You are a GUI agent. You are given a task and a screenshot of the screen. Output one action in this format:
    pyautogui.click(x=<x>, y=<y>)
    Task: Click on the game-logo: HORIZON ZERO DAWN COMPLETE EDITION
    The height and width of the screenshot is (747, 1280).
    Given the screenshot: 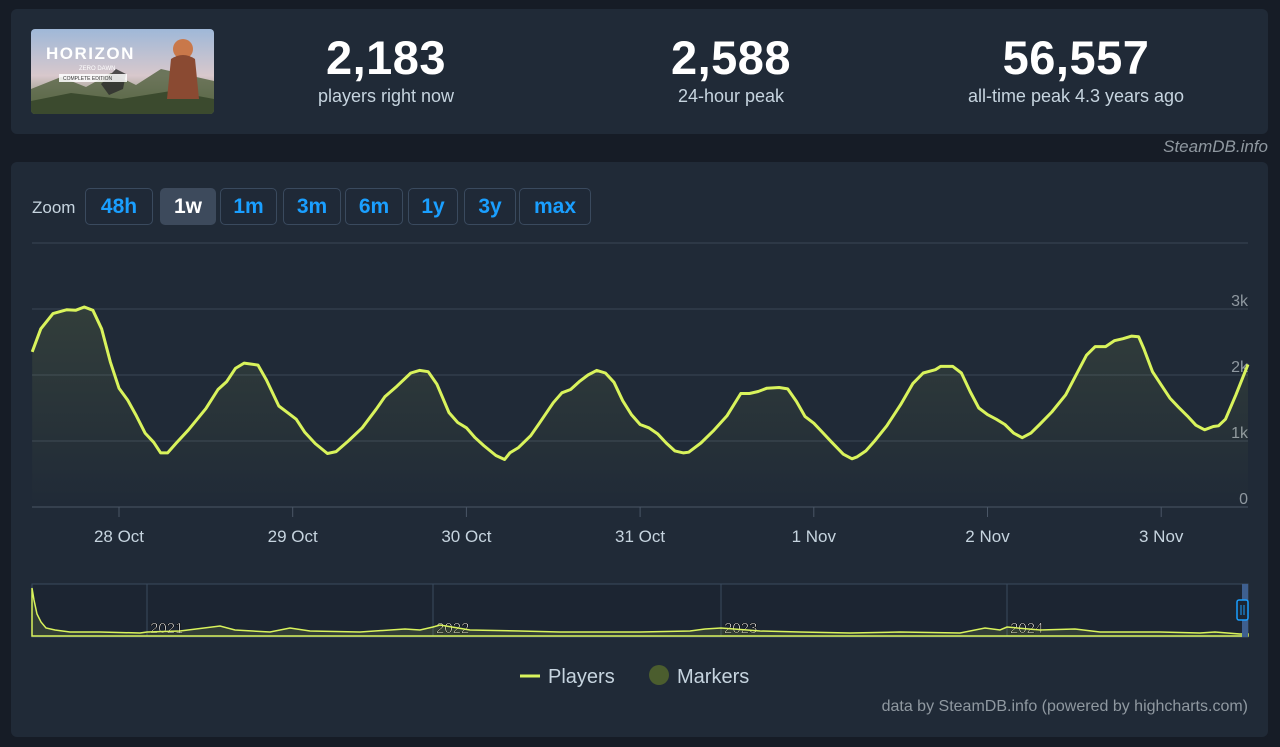 What is the action you would take?
    pyautogui.click(x=122, y=71)
    